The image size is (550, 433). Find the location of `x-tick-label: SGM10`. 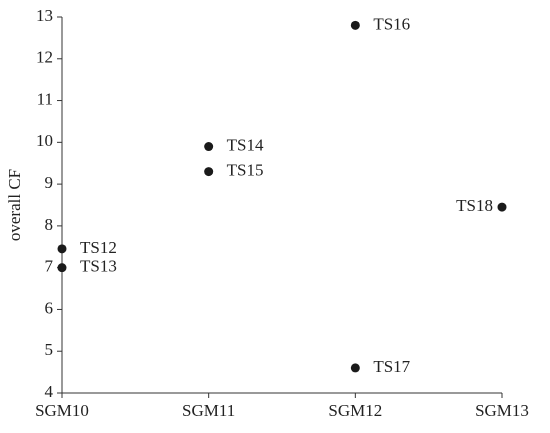

x-tick-label: SGM10 is located at coordinates (62, 410).